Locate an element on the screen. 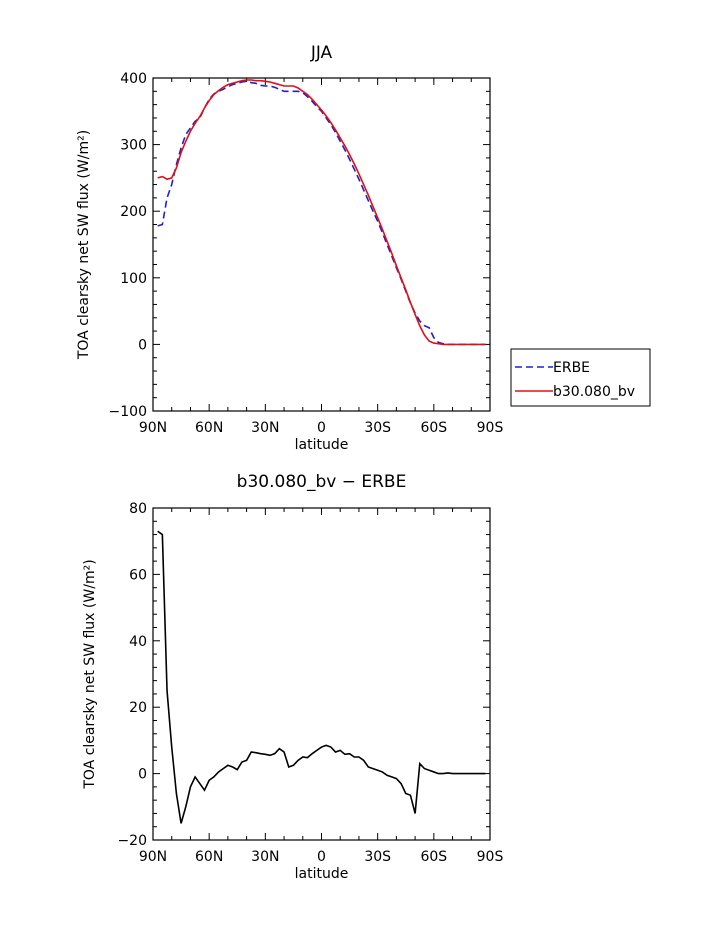 Image resolution: width=723 pixels, height=935 pixels. chart-title: JJA is located at coordinates (321, 53).